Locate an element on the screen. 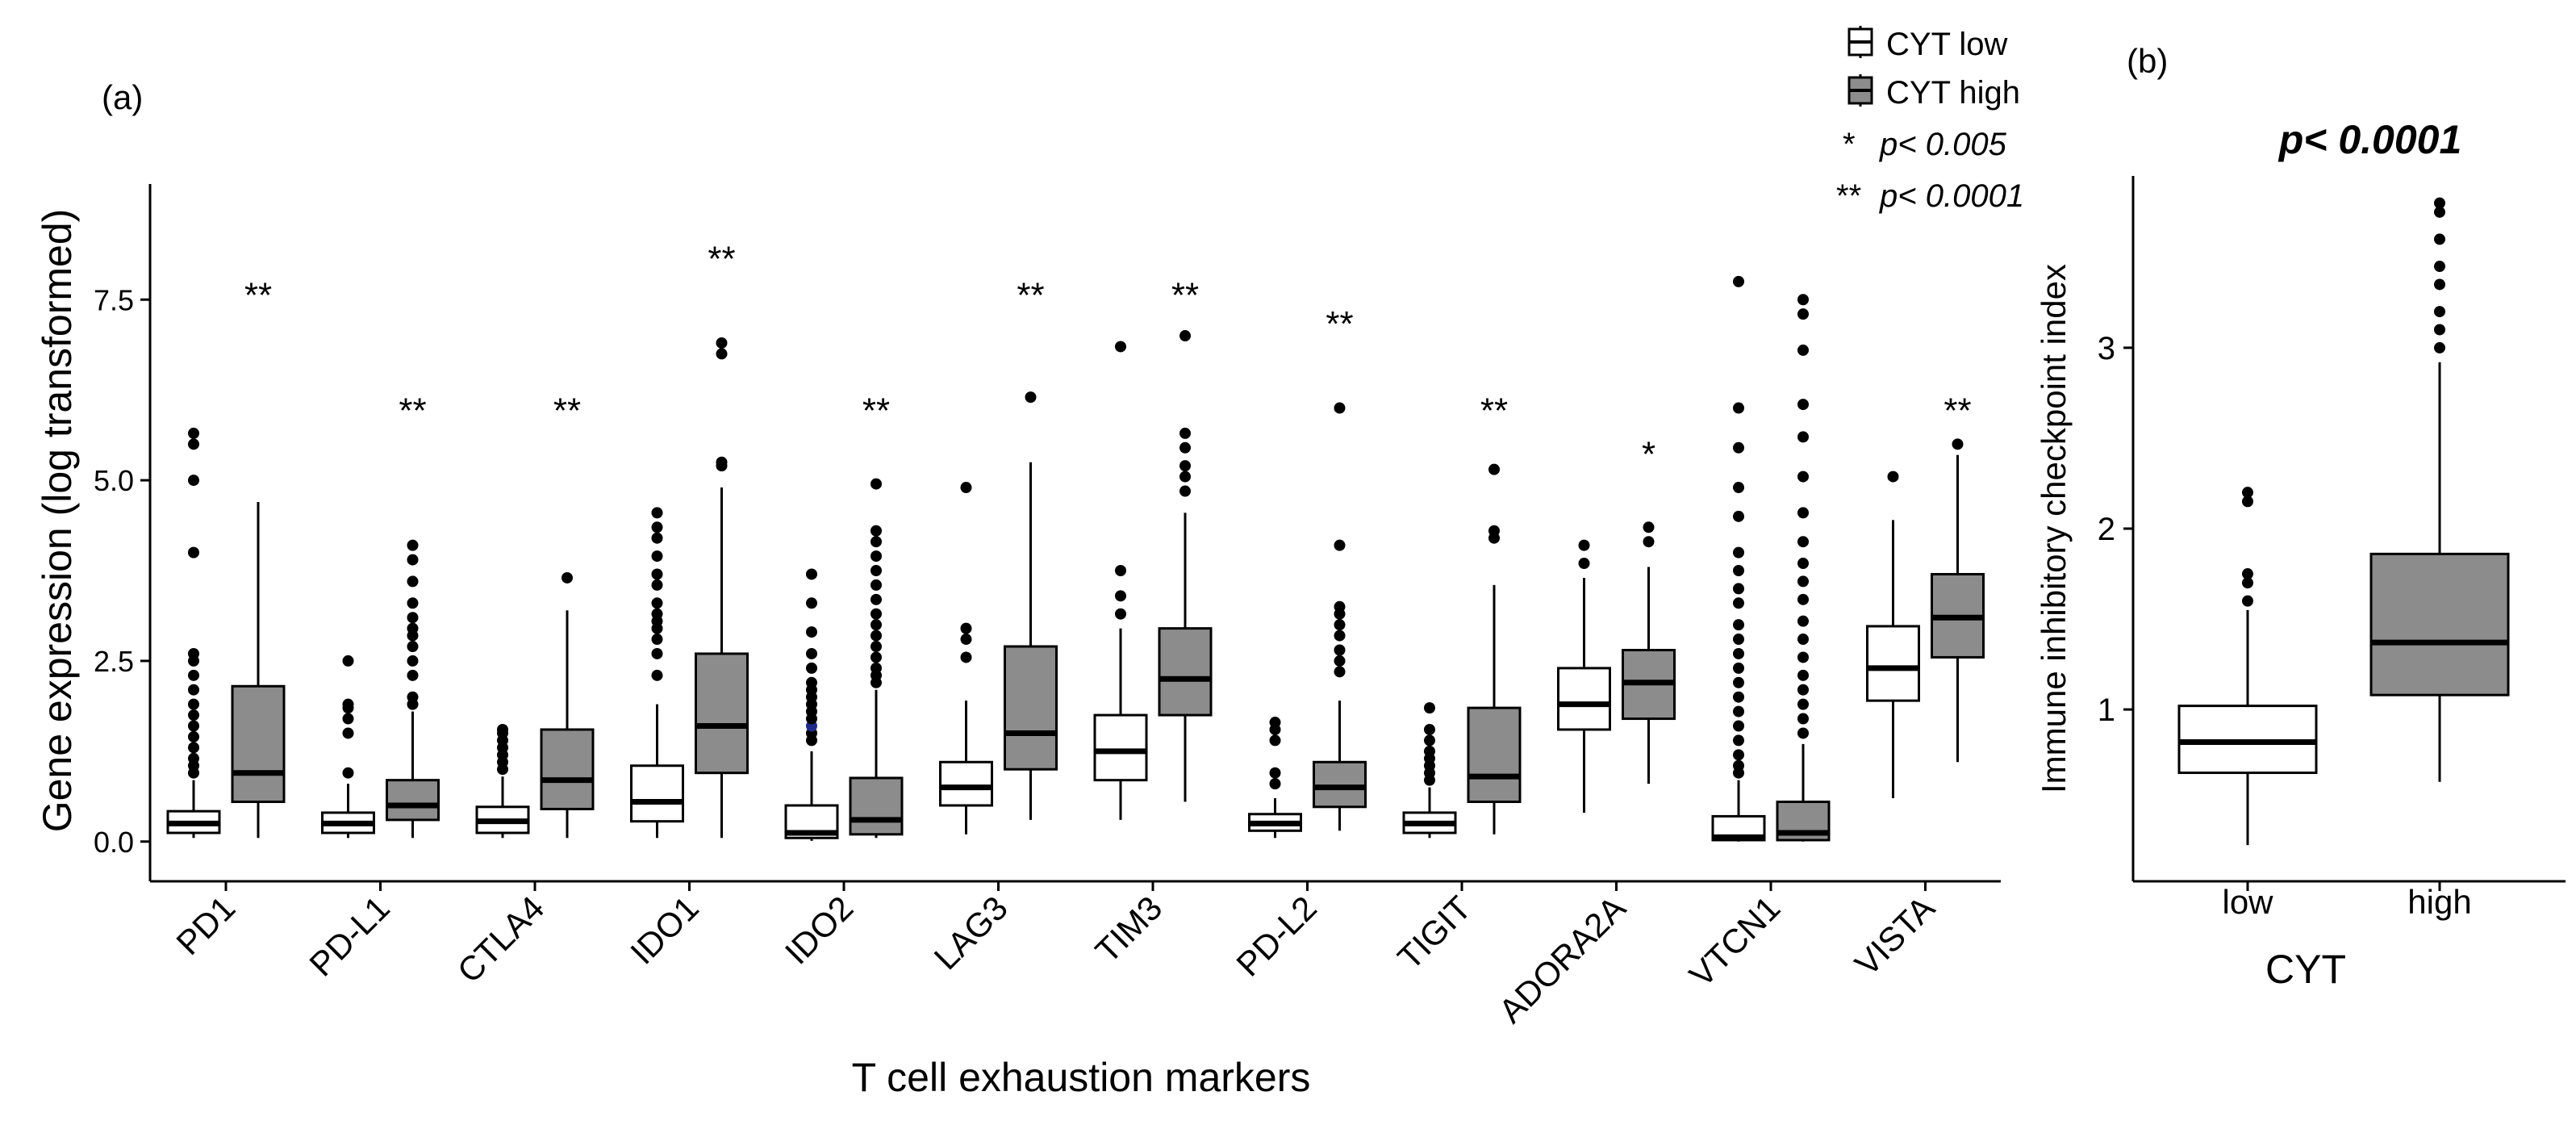 This screenshot has width=2576, height=1121. box-low-9-box is located at coordinates (1584, 699).